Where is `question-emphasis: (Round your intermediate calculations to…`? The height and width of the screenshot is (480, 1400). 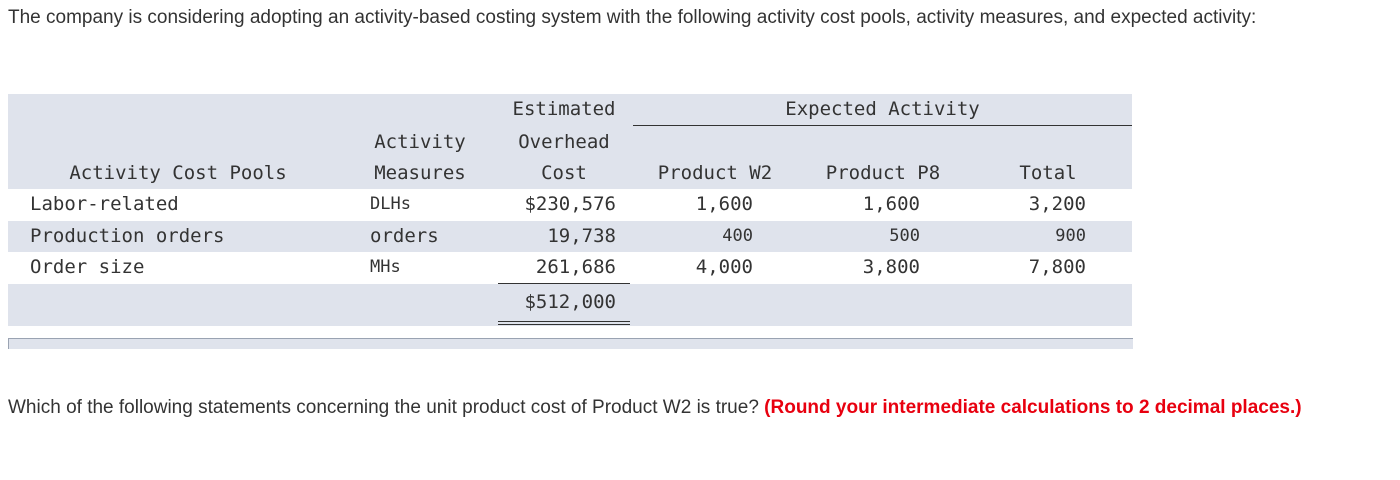 question-emphasis: (Round your intermediate calculations to… is located at coordinates (1033, 407).